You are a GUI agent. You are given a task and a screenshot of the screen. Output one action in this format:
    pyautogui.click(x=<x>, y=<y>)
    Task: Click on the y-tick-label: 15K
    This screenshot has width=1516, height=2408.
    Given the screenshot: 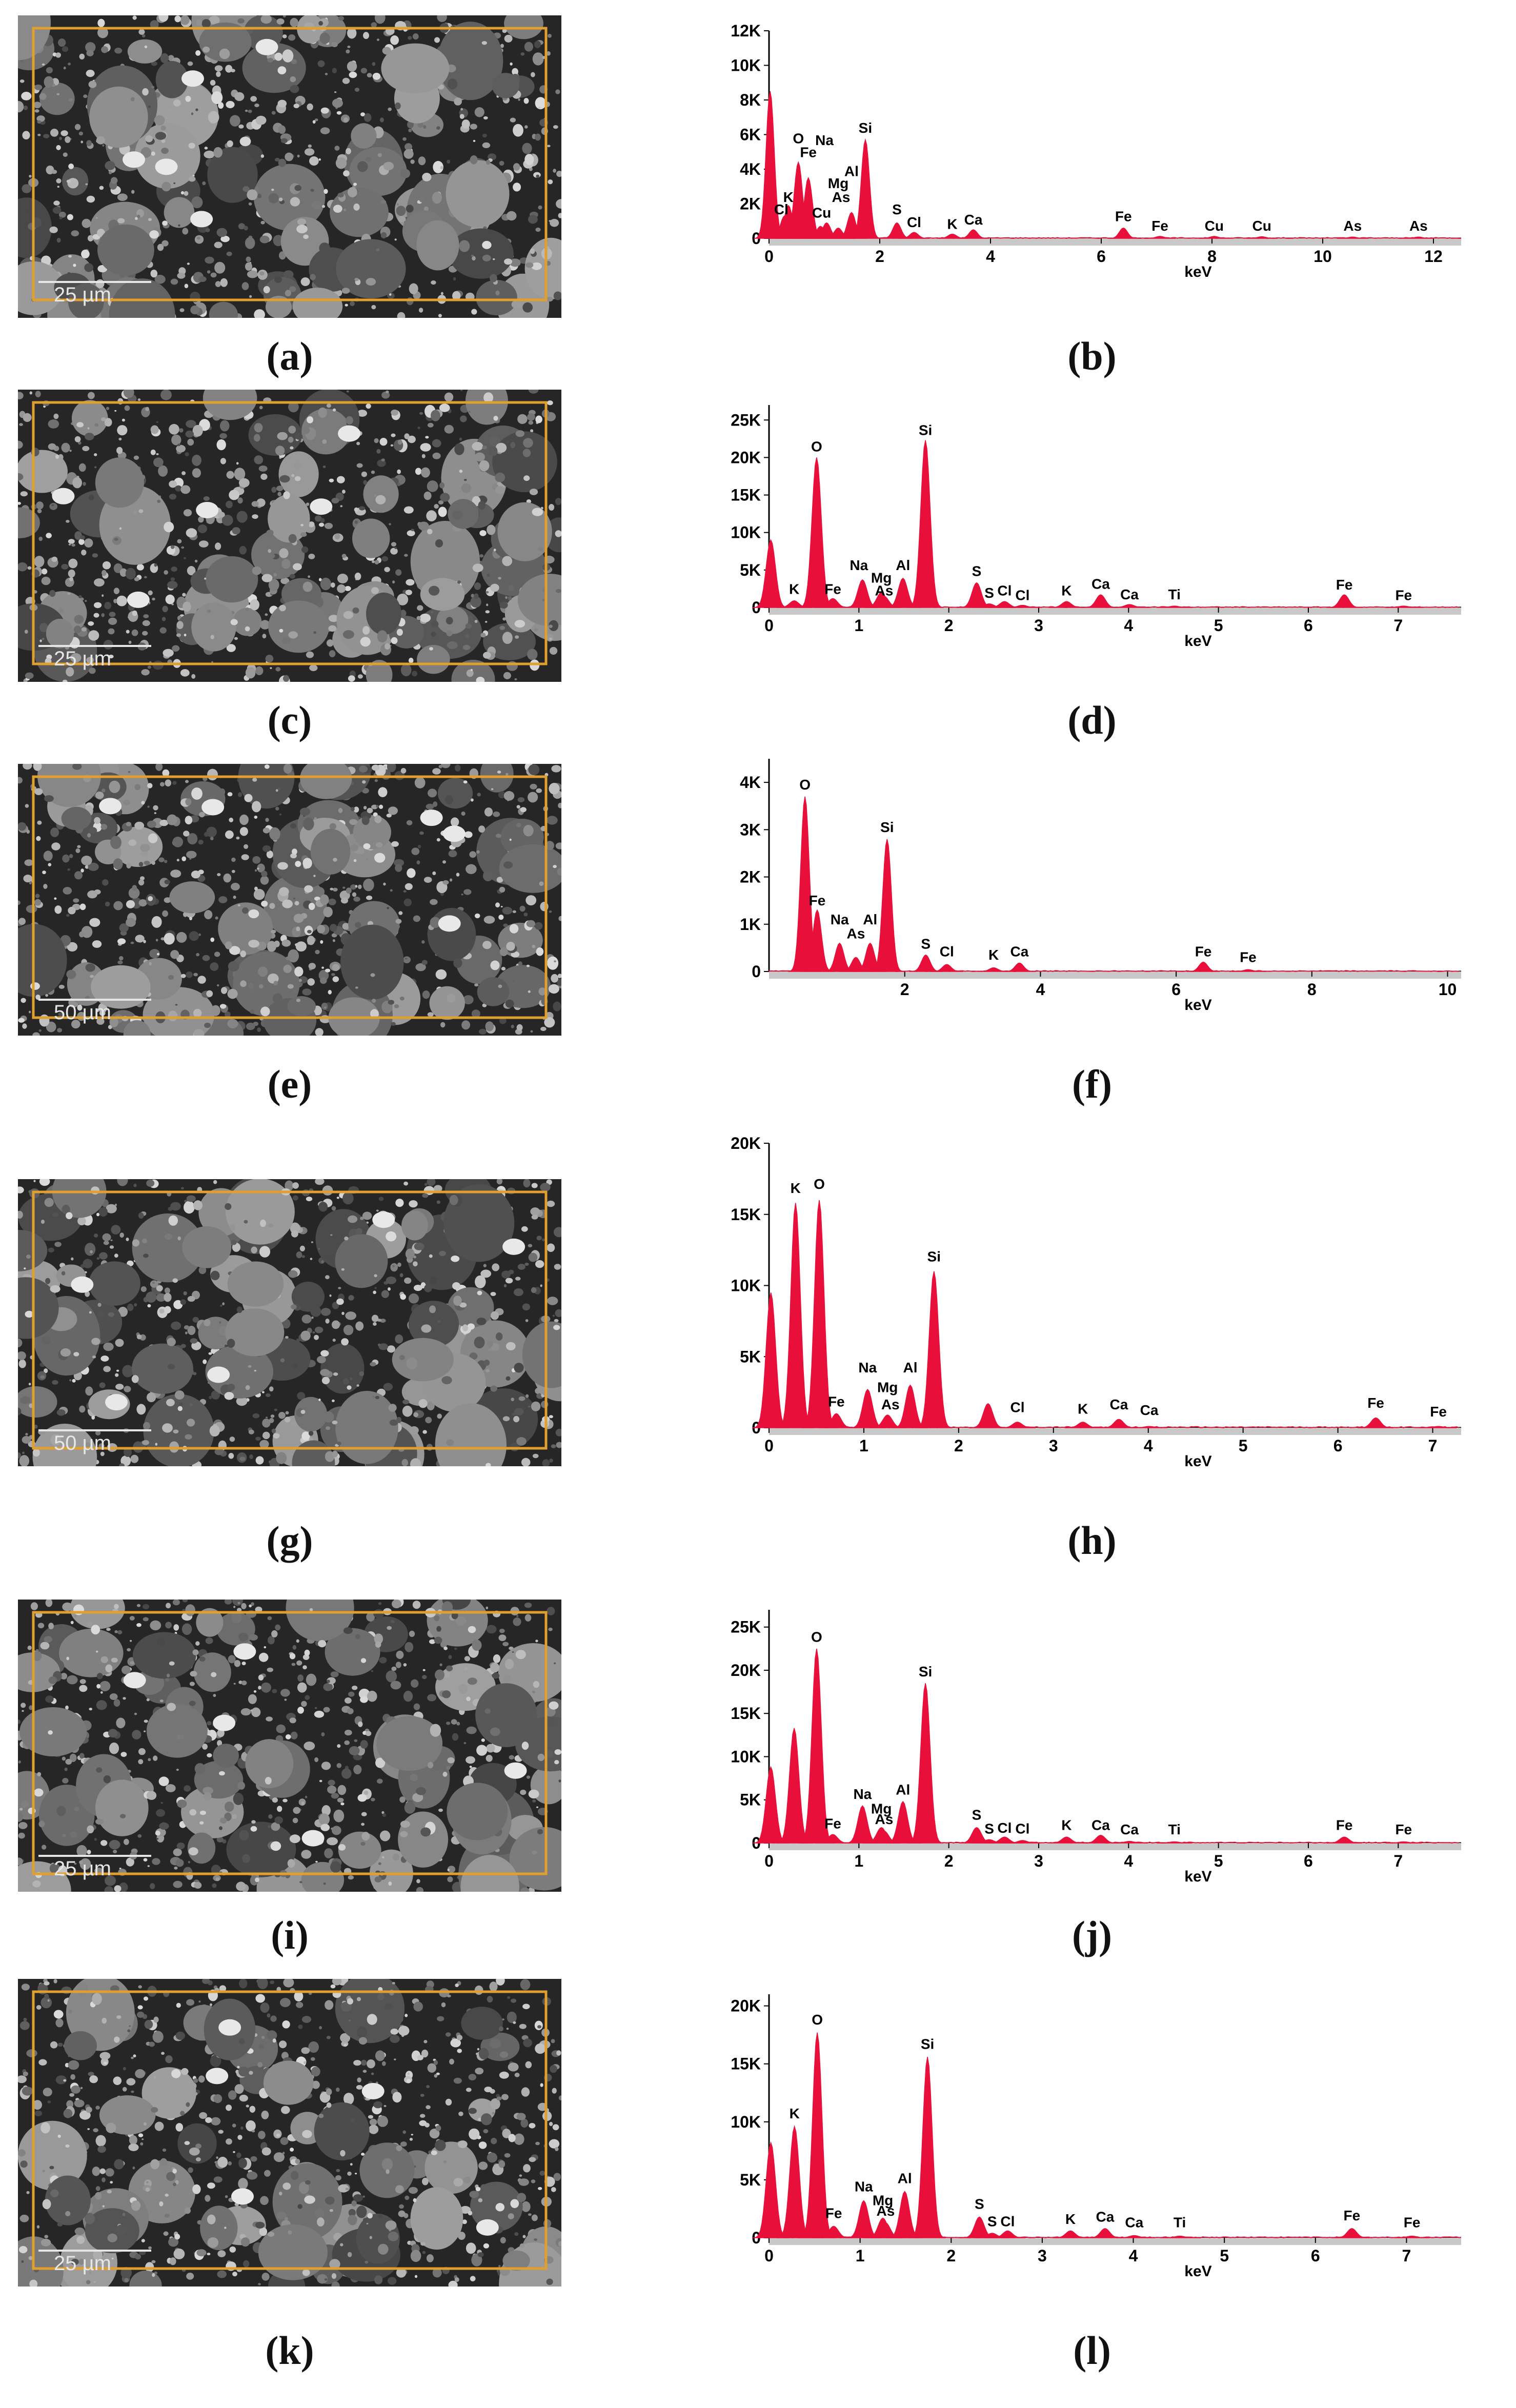 What is the action you would take?
    pyautogui.click(x=746, y=1214)
    